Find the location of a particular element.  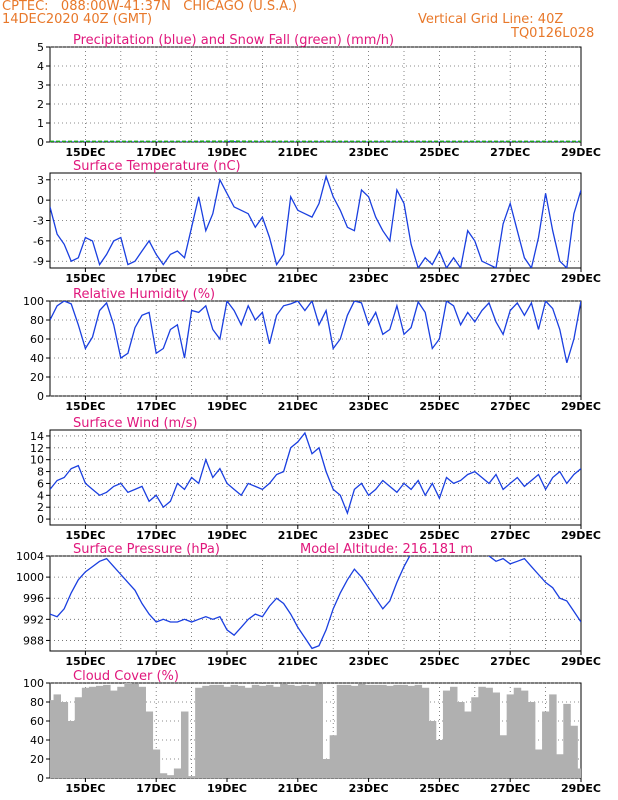

model-altitude-label: Model Altitude: 216.181 m is located at coordinates (386, 549).